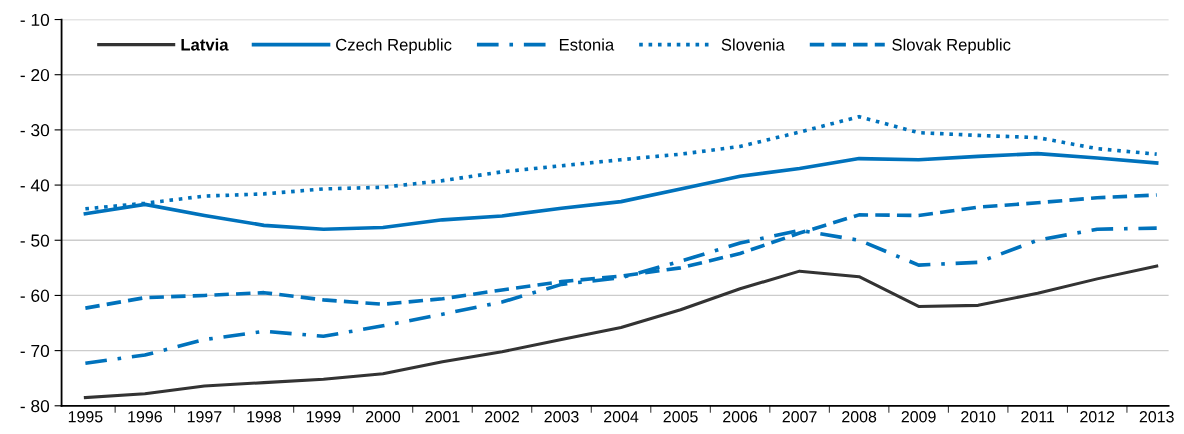 The width and height of the screenshot is (1184, 434). I want to click on x-tick-label: 2011, so click(1038, 417).